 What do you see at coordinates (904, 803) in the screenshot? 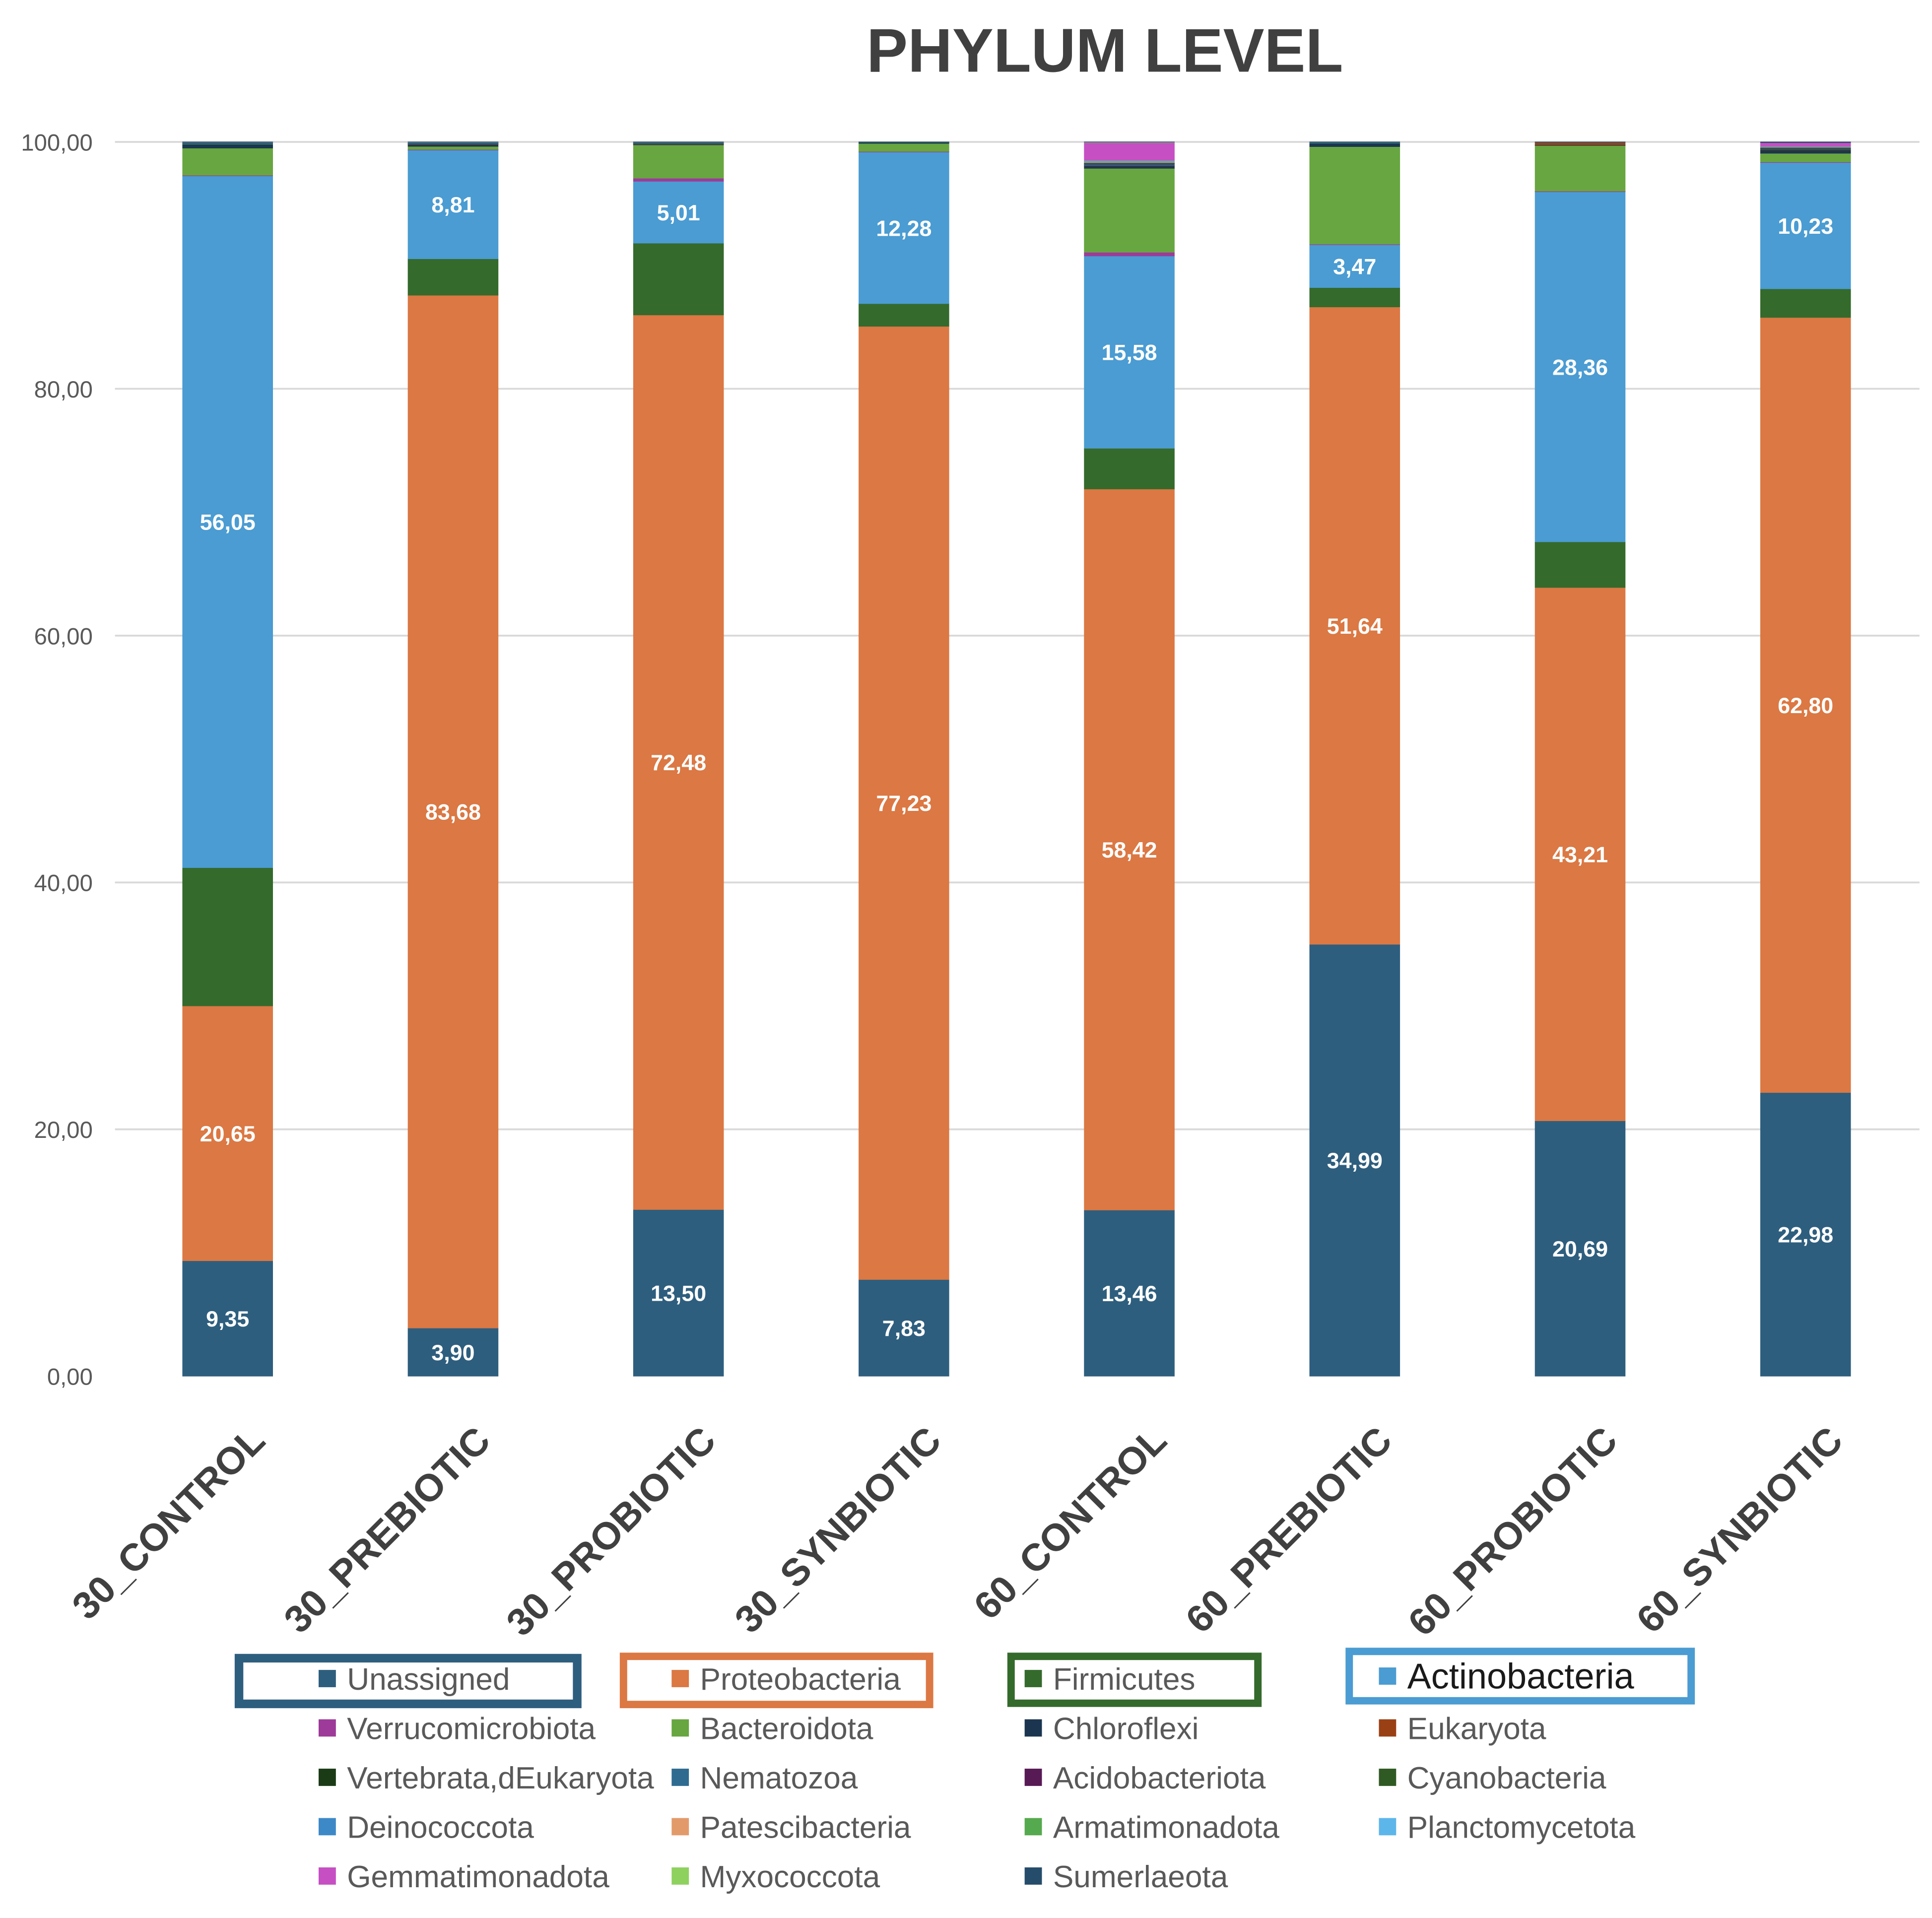
I see `data-label-30-synbiotic-proteobacteria: 77,23` at bounding box center [904, 803].